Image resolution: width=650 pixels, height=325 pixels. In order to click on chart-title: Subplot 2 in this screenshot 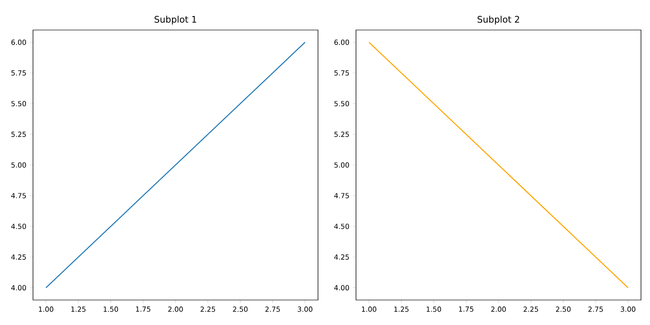, I will do `click(499, 20)`.